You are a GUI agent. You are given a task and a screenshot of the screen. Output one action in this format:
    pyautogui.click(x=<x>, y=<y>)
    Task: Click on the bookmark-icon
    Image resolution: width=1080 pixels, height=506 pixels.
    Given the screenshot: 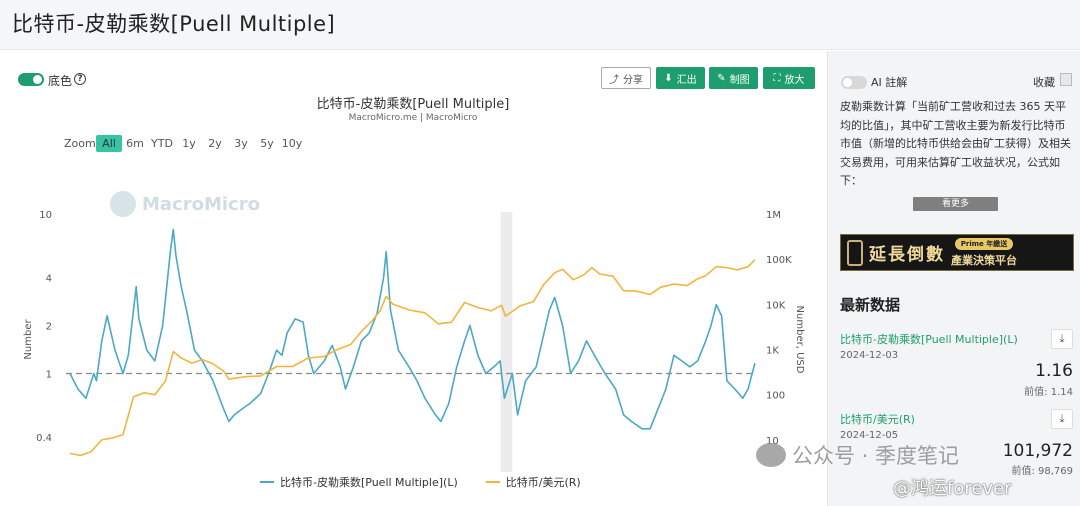 What is the action you would take?
    pyautogui.click(x=1066, y=79)
    